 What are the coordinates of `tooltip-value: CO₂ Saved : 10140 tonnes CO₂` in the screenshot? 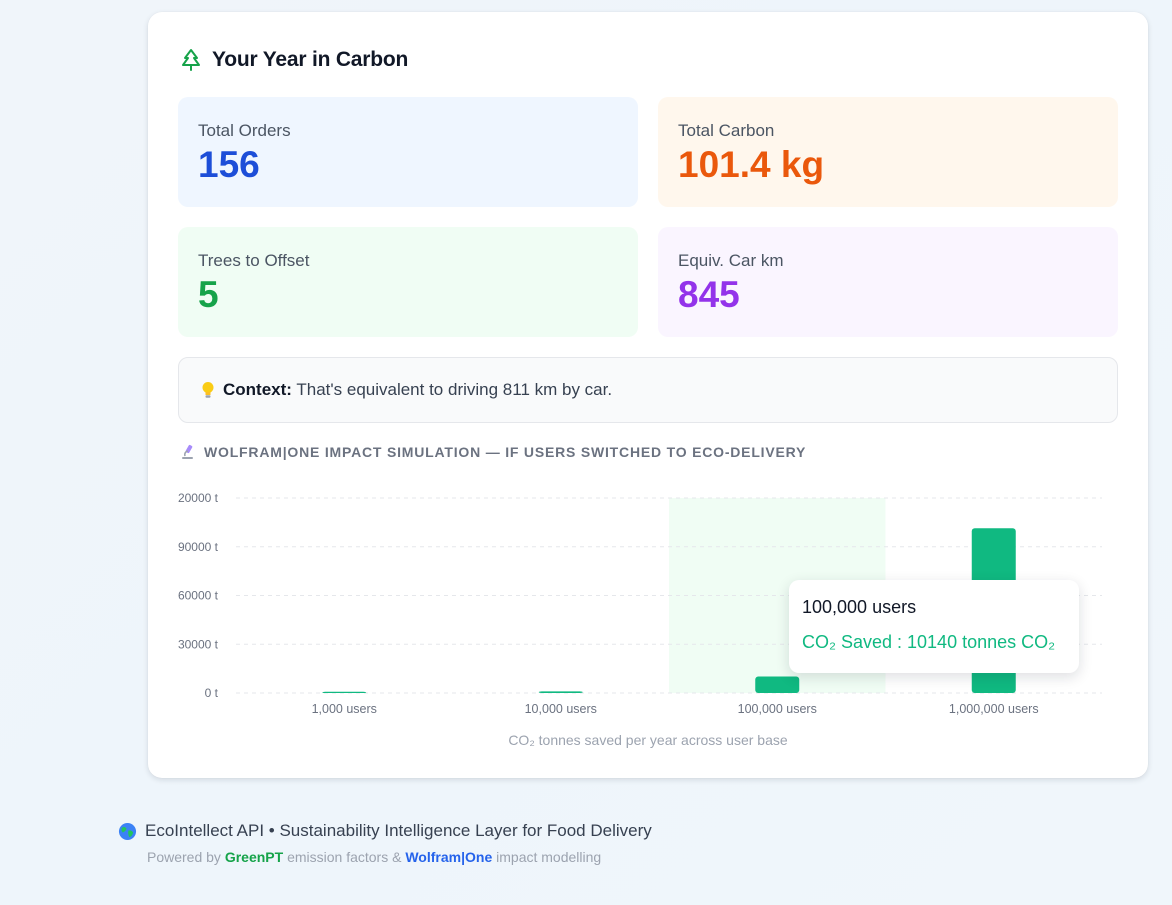 It's located at (929, 642).